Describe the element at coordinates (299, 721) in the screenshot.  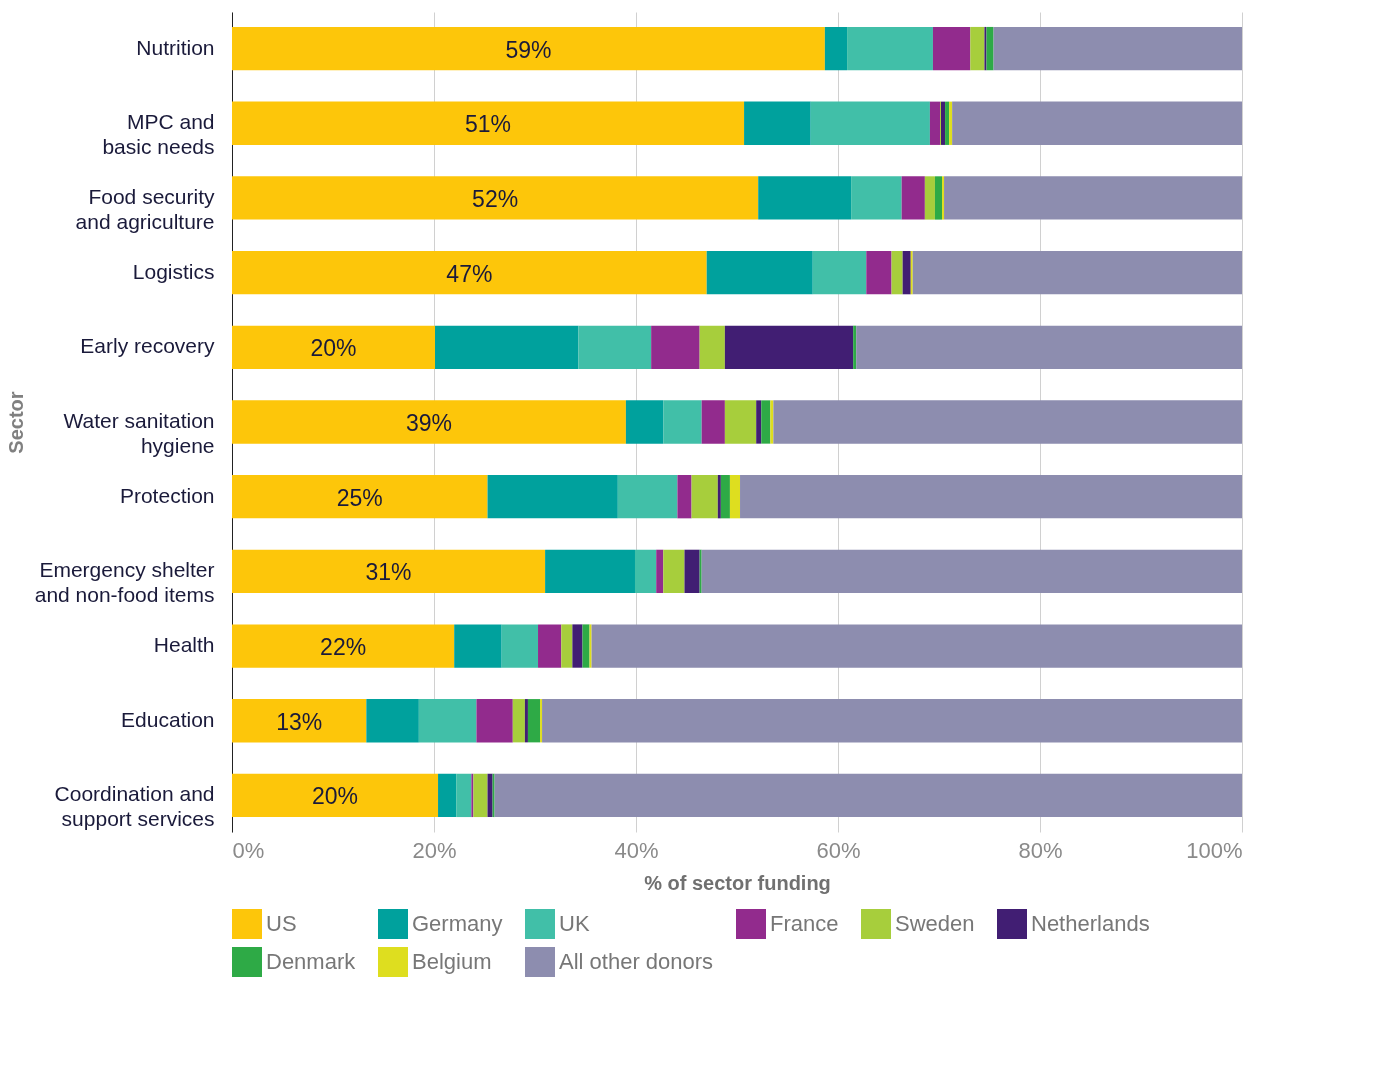
I see `data-label: 13%` at that location.